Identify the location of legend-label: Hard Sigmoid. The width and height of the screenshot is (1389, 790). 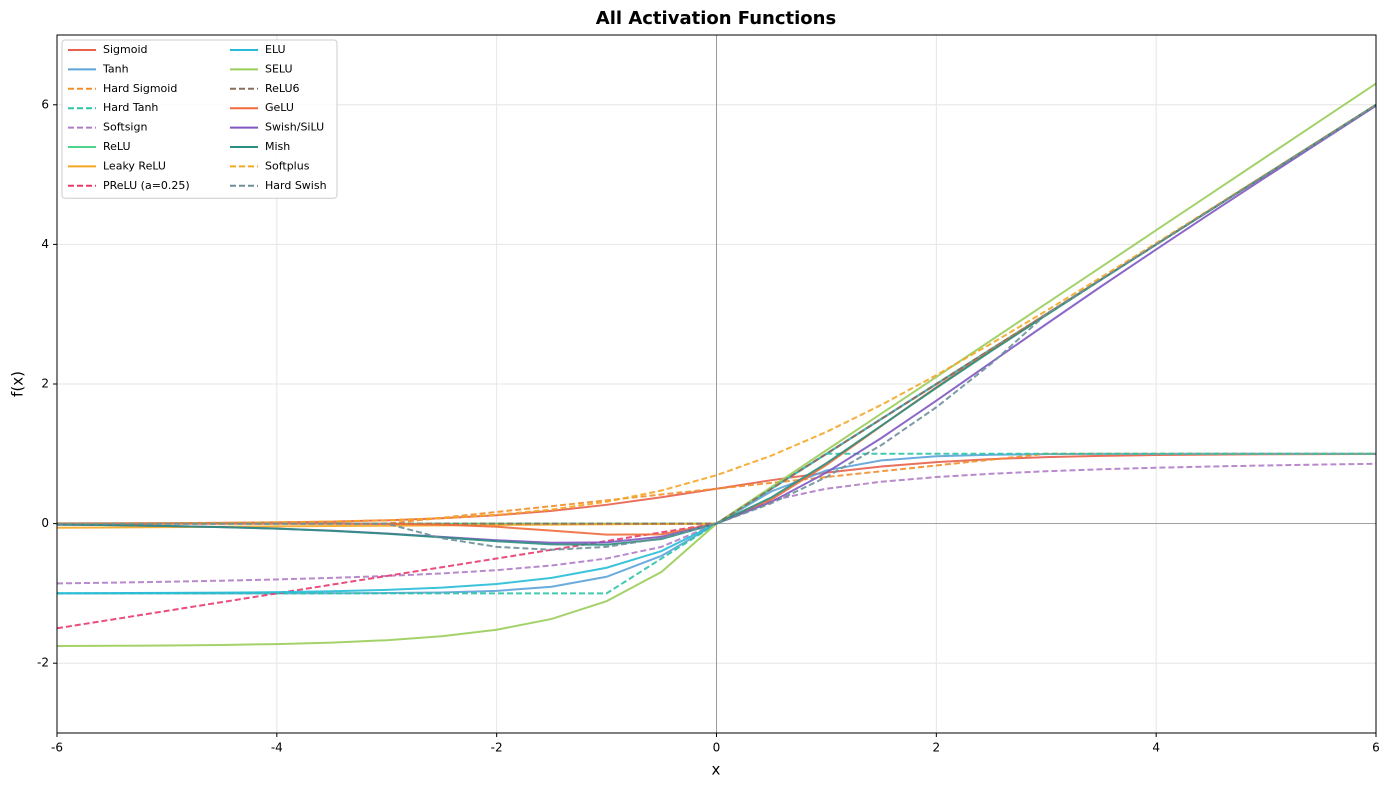
(140, 88).